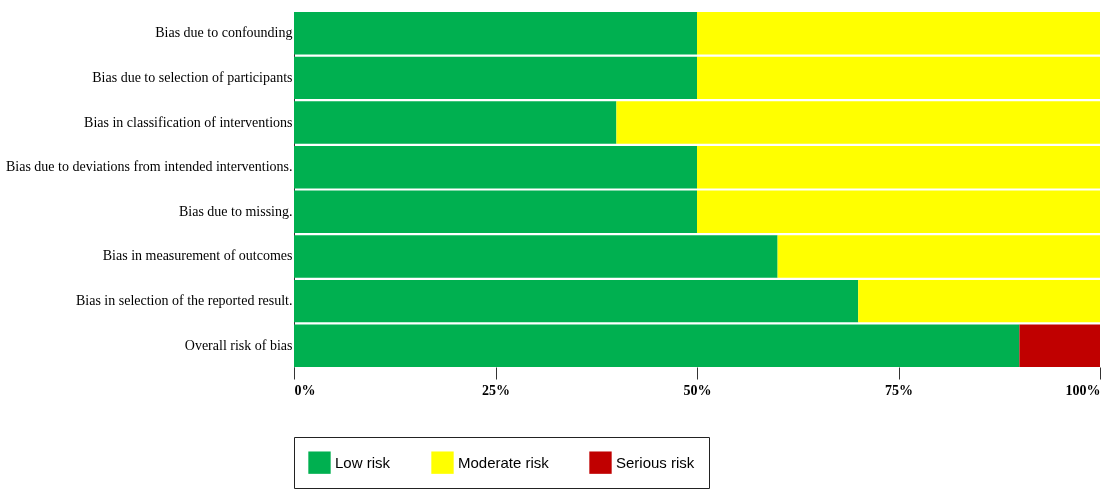  I want to click on x-tick-label: 50%, so click(697, 390).